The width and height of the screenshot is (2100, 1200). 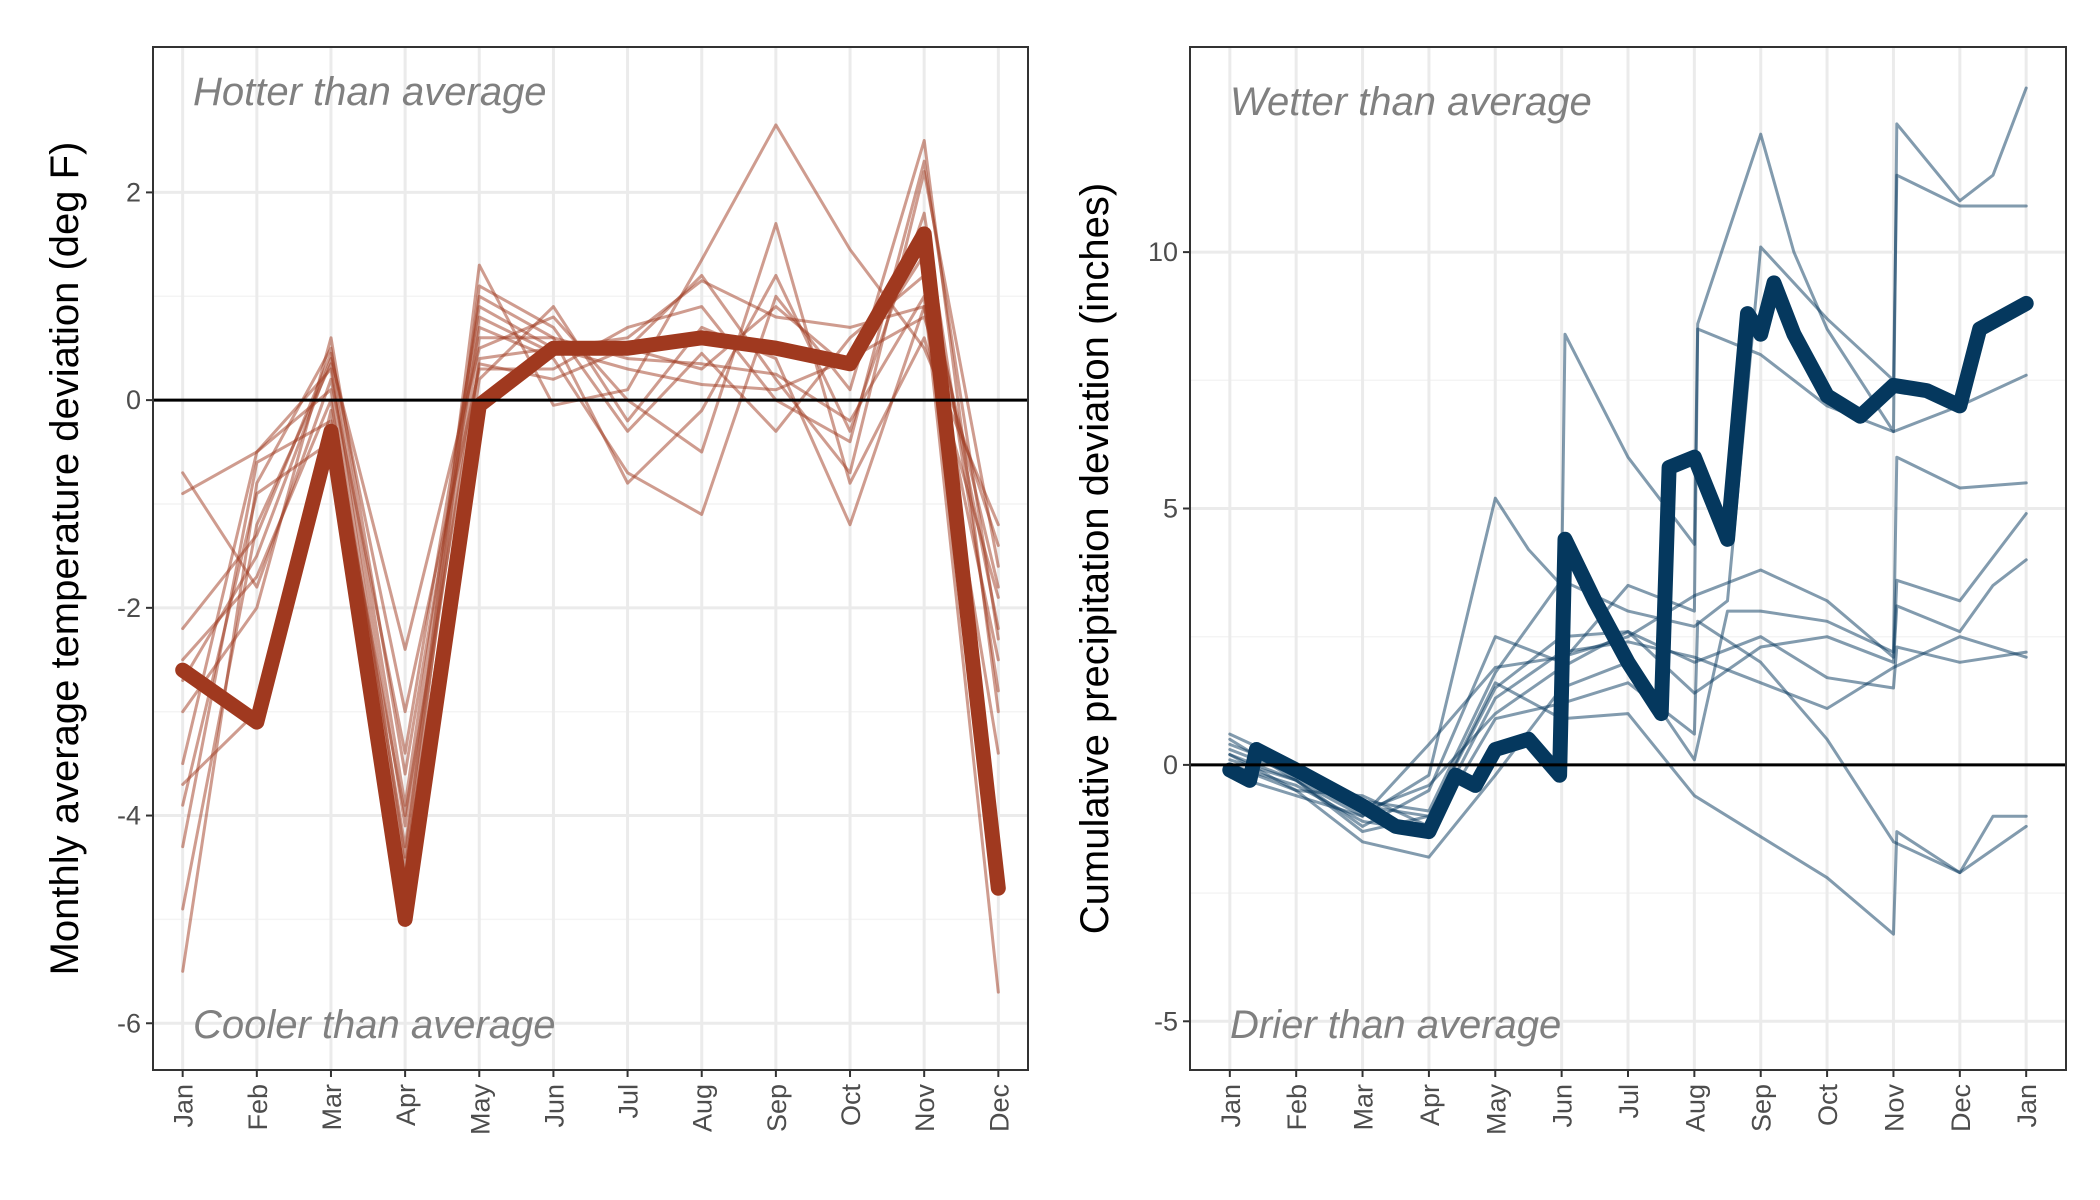 What do you see at coordinates (1496, 1110) in the screenshot?
I see `precip-x-tick-label: May` at bounding box center [1496, 1110].